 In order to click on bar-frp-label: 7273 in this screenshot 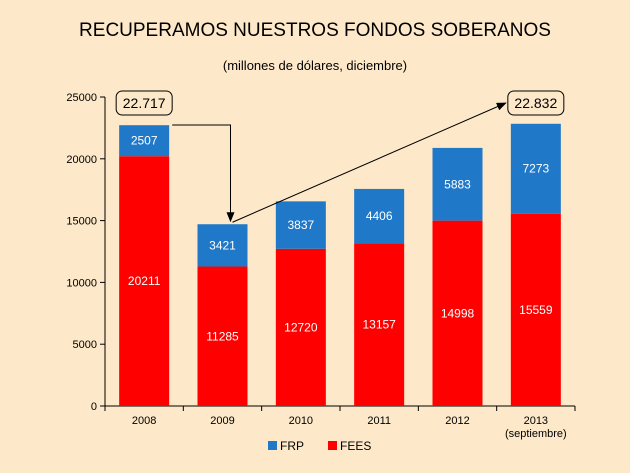, I will do `click(535, 169)`.